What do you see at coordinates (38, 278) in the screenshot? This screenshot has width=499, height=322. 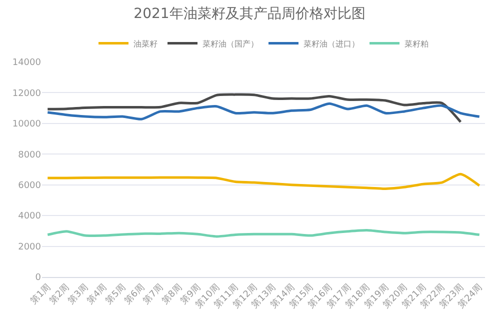 I see `y-tick-label: 0` at bounding box center [38, 278].